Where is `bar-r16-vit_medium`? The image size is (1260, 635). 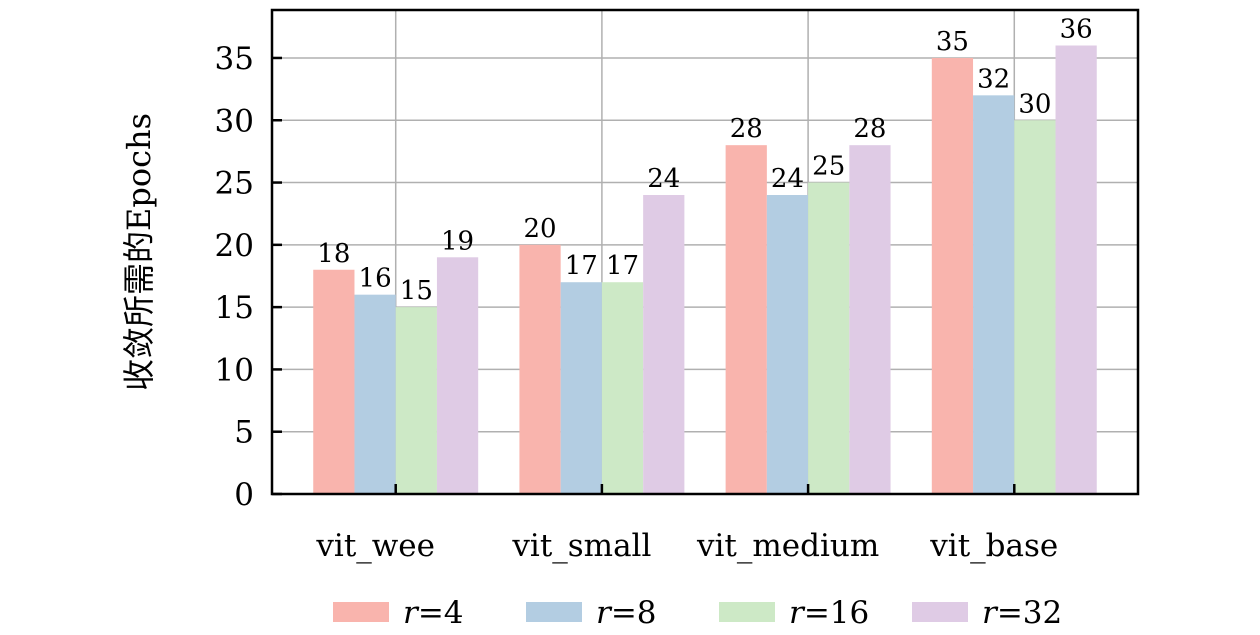 bar-r16-vit_medium is located at coordinates (829, 338).